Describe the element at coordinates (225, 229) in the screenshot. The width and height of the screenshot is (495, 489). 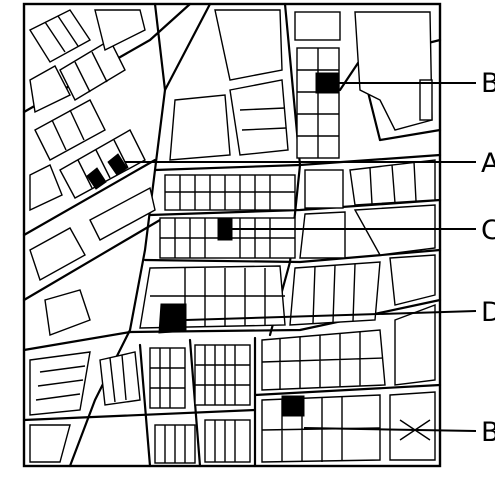
I see `lot-C` at that location.